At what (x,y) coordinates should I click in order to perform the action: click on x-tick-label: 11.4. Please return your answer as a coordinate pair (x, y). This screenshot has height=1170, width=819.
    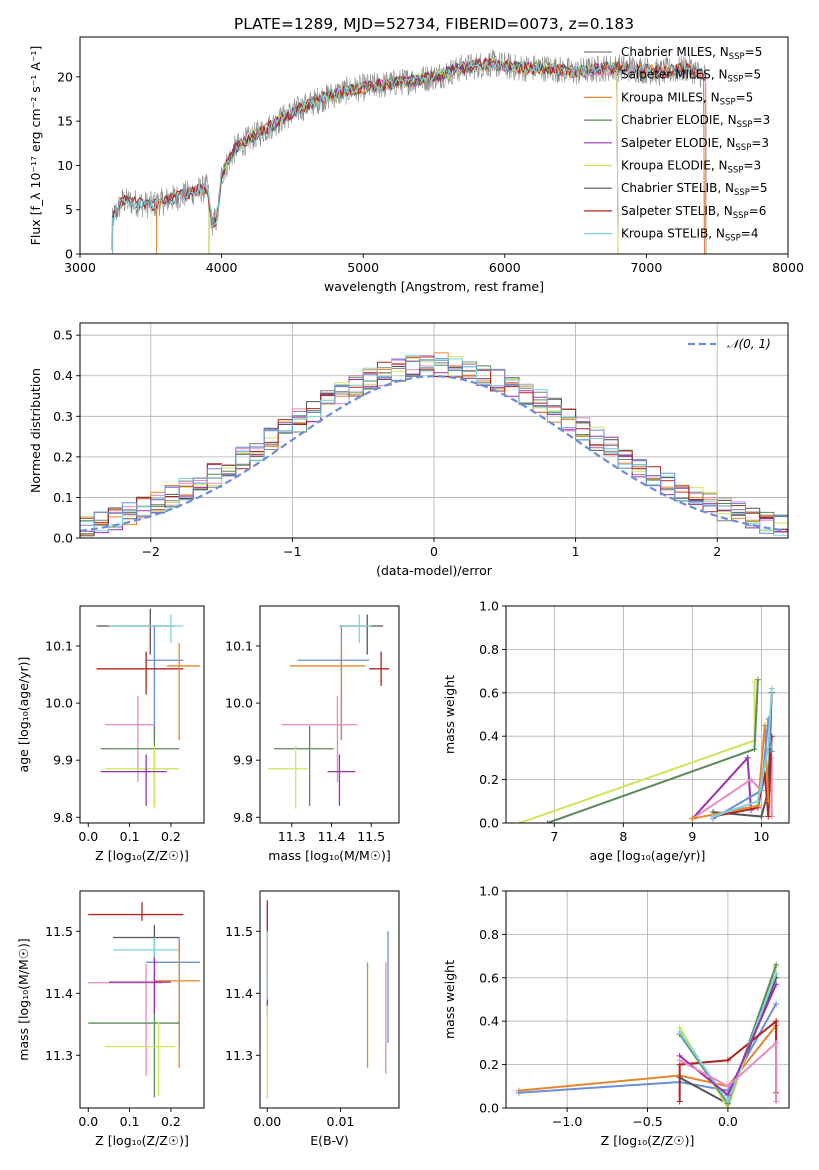
    Looking at the image, I should click on (332, 836).